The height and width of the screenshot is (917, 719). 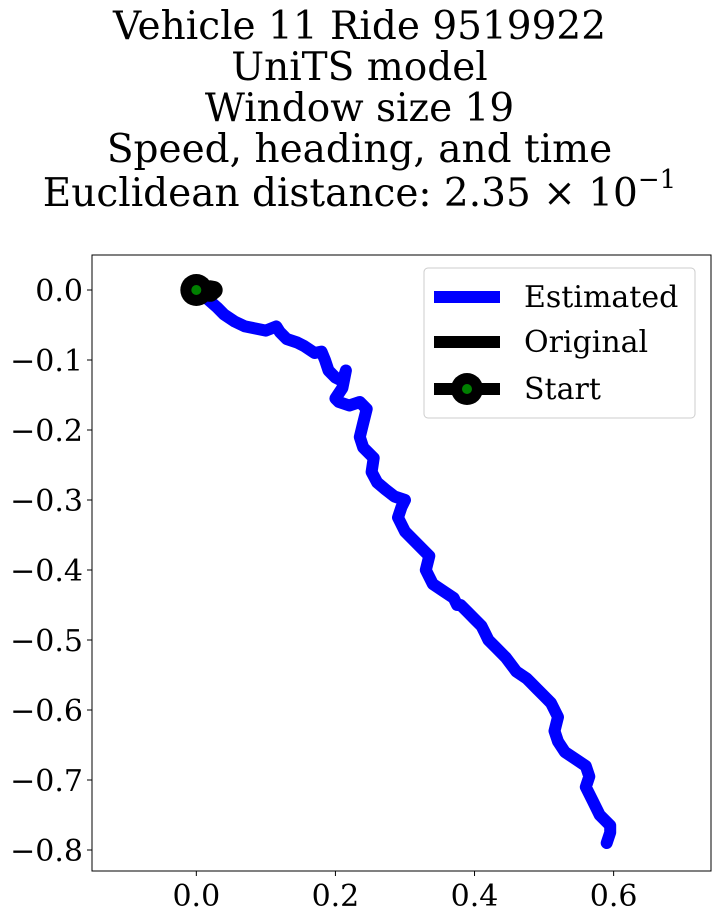 I want to click on y-tick-label: 0.0, so click(x=59, y=291).